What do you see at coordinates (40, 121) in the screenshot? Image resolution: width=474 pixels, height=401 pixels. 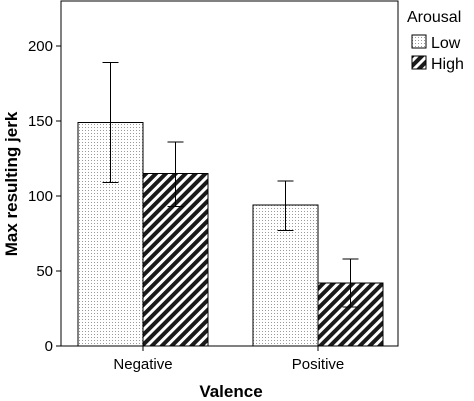 I see `y-tick-label: 150` at bounding box center [40, 121].